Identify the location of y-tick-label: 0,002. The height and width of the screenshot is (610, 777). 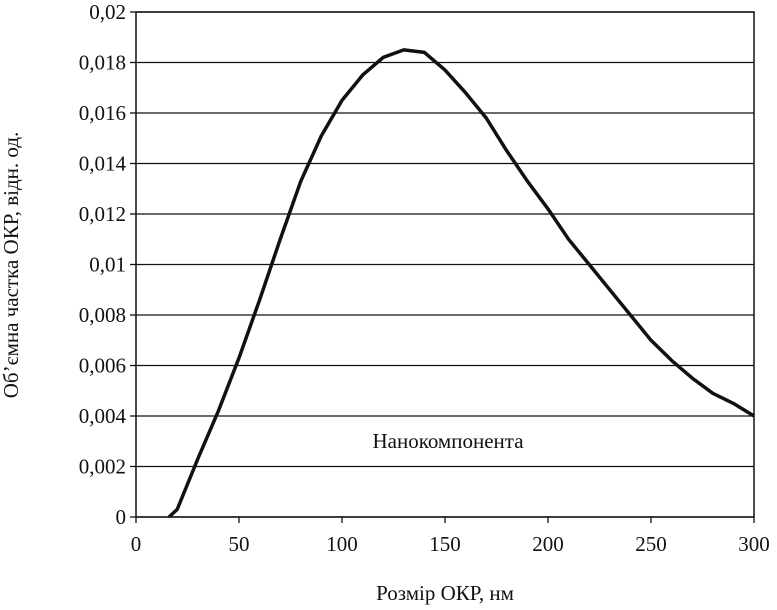
(102, 467).